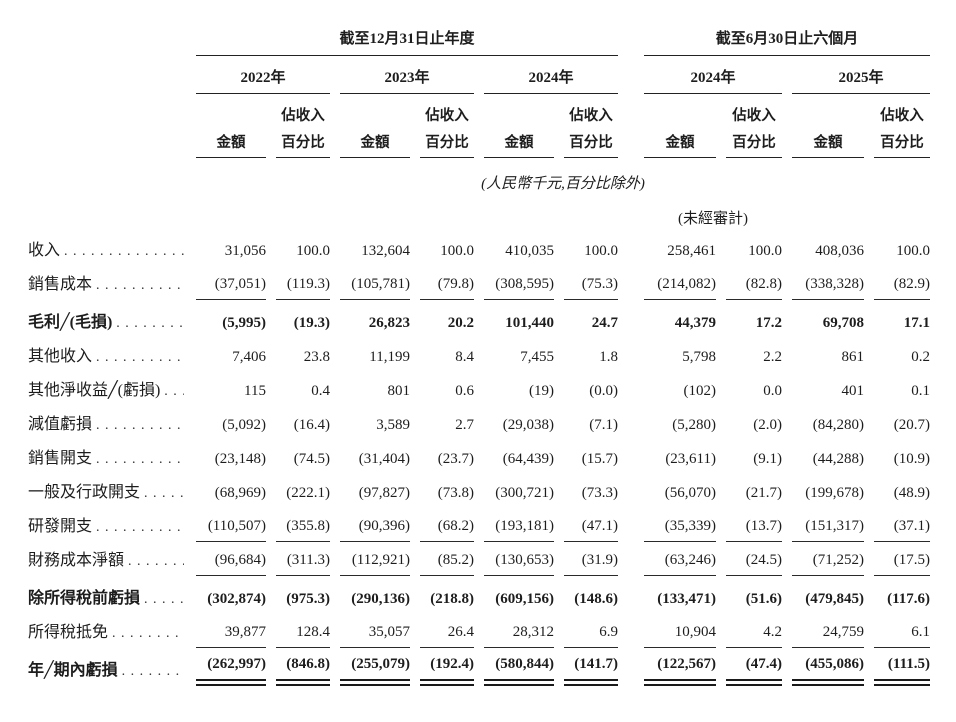 This screenshot has height=722, width=956. Describe the element at coordinates (911, 493) in the screenshot. I see `percent-cell: (48.9)` at that location.